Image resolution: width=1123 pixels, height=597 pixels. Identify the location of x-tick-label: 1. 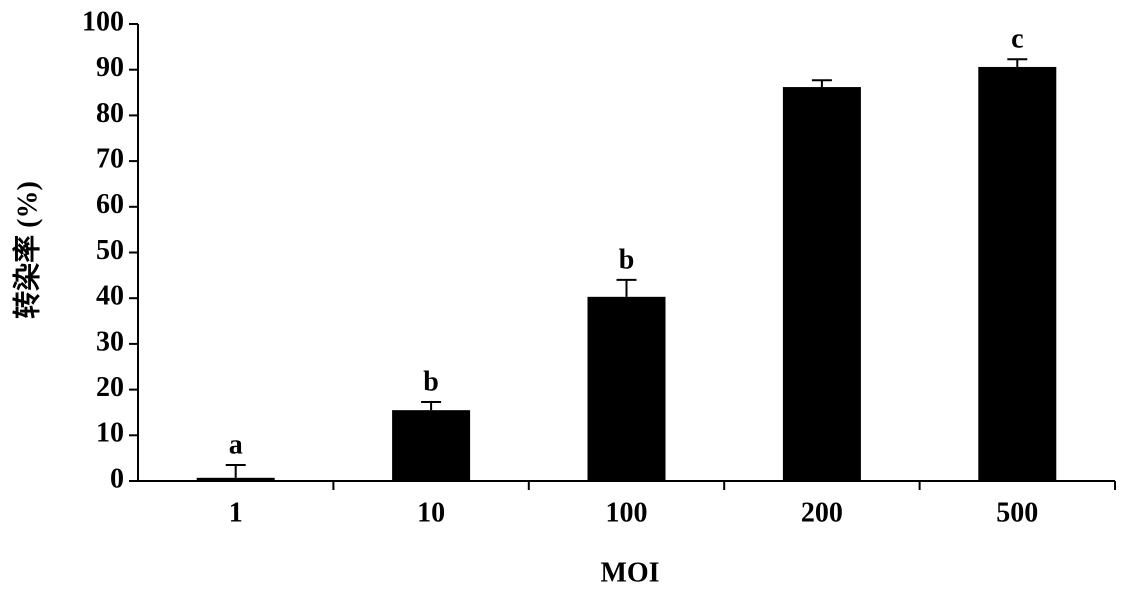
(236, 512).